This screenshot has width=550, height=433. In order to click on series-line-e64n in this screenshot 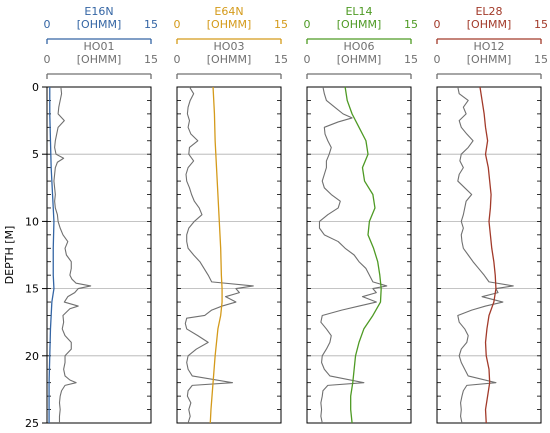, I will do `click(216, 255)`.